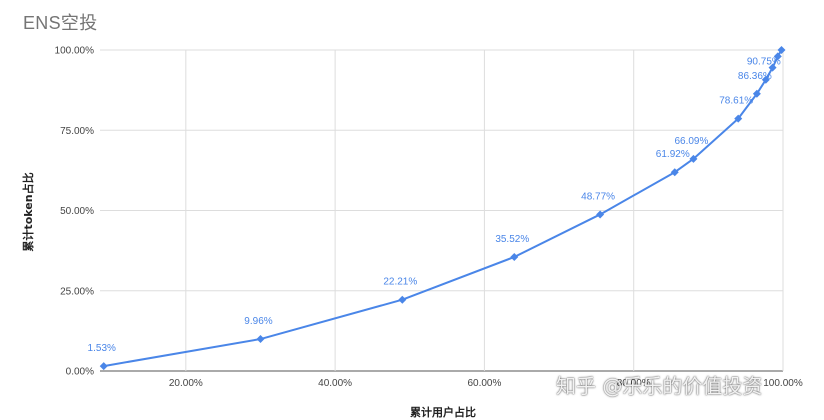 This screenshot has width=824, height=420. What do you see at coordinates (484, 383) in the screenshot?
I see `x-tick-label: 60.00%` at bounding box center [484, 383].